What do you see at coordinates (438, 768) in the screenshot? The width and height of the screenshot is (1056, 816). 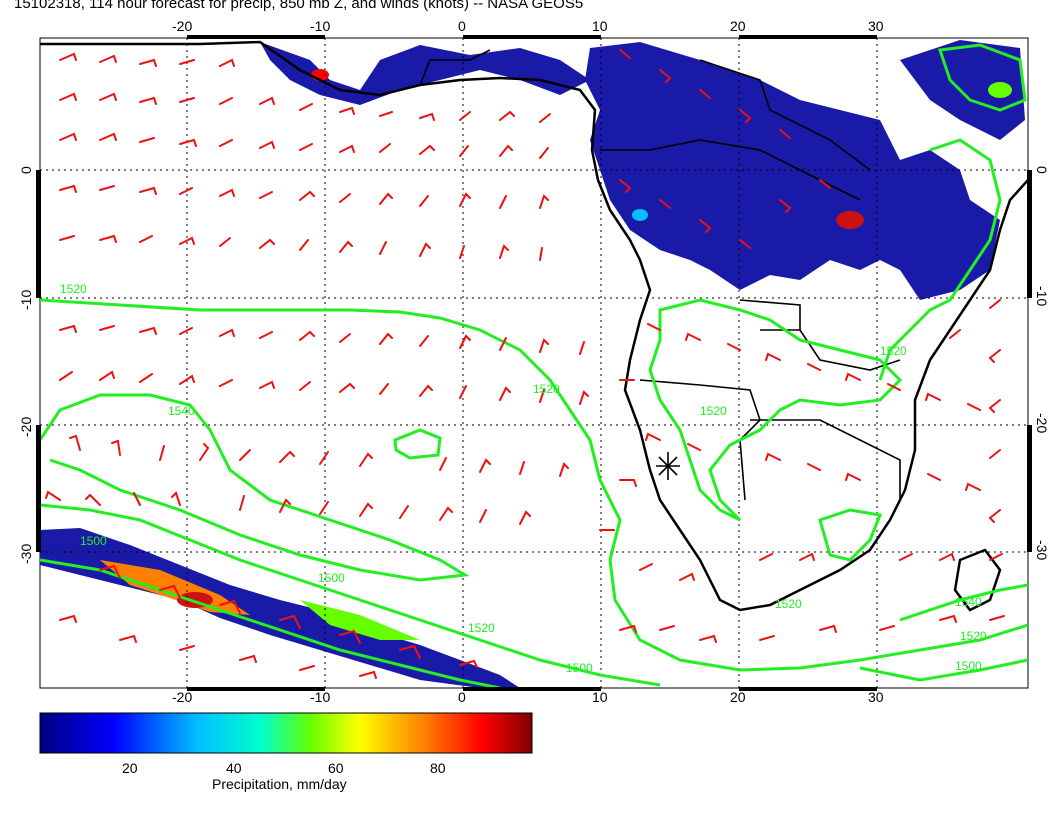 I see `colorbar-tick: 80` at bounding box center [438, 768].